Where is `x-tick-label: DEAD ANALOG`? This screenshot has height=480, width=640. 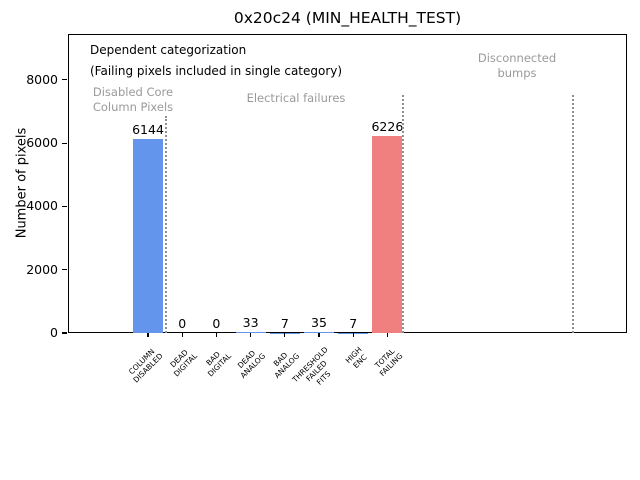 x-tick-label: DEAD ANALOG is located at coordinates (251, 364).